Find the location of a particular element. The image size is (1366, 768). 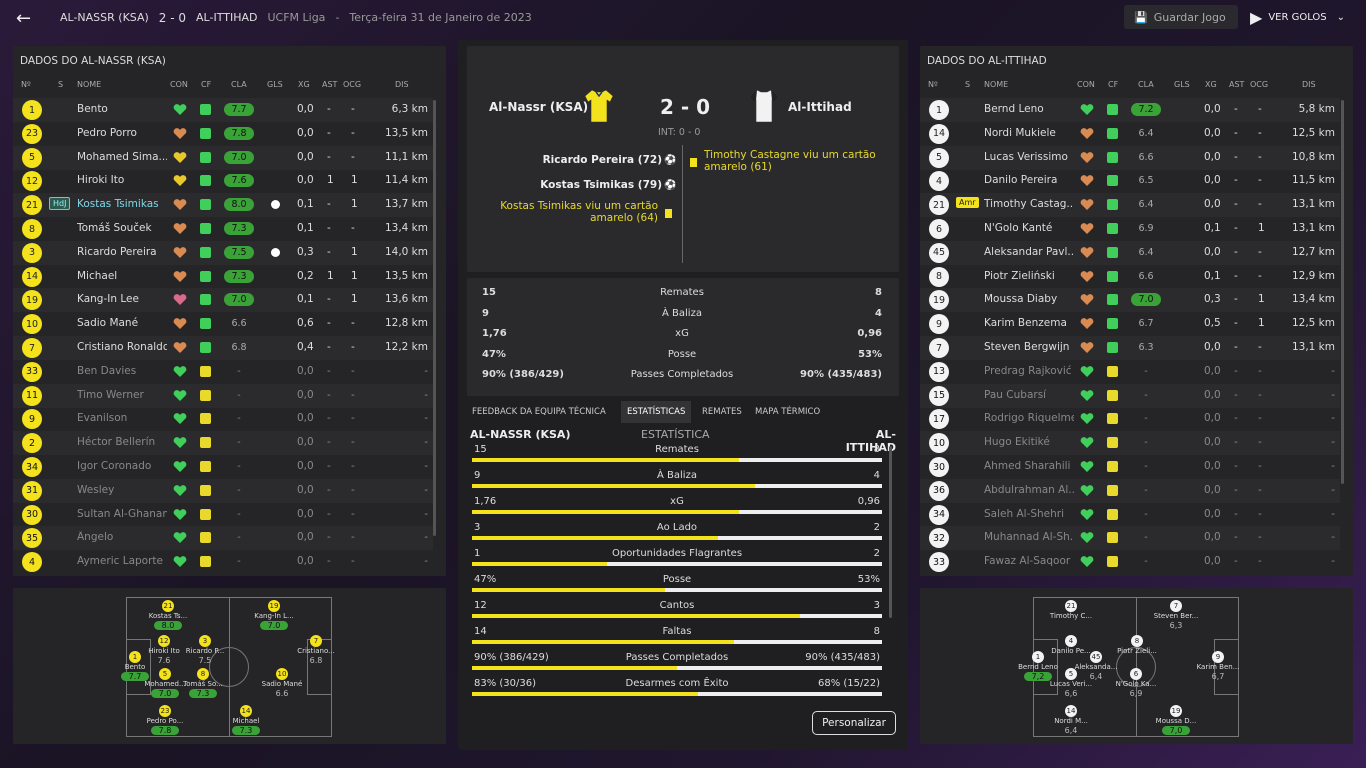

away-scrollbar is located at coordinates (1342, 292).